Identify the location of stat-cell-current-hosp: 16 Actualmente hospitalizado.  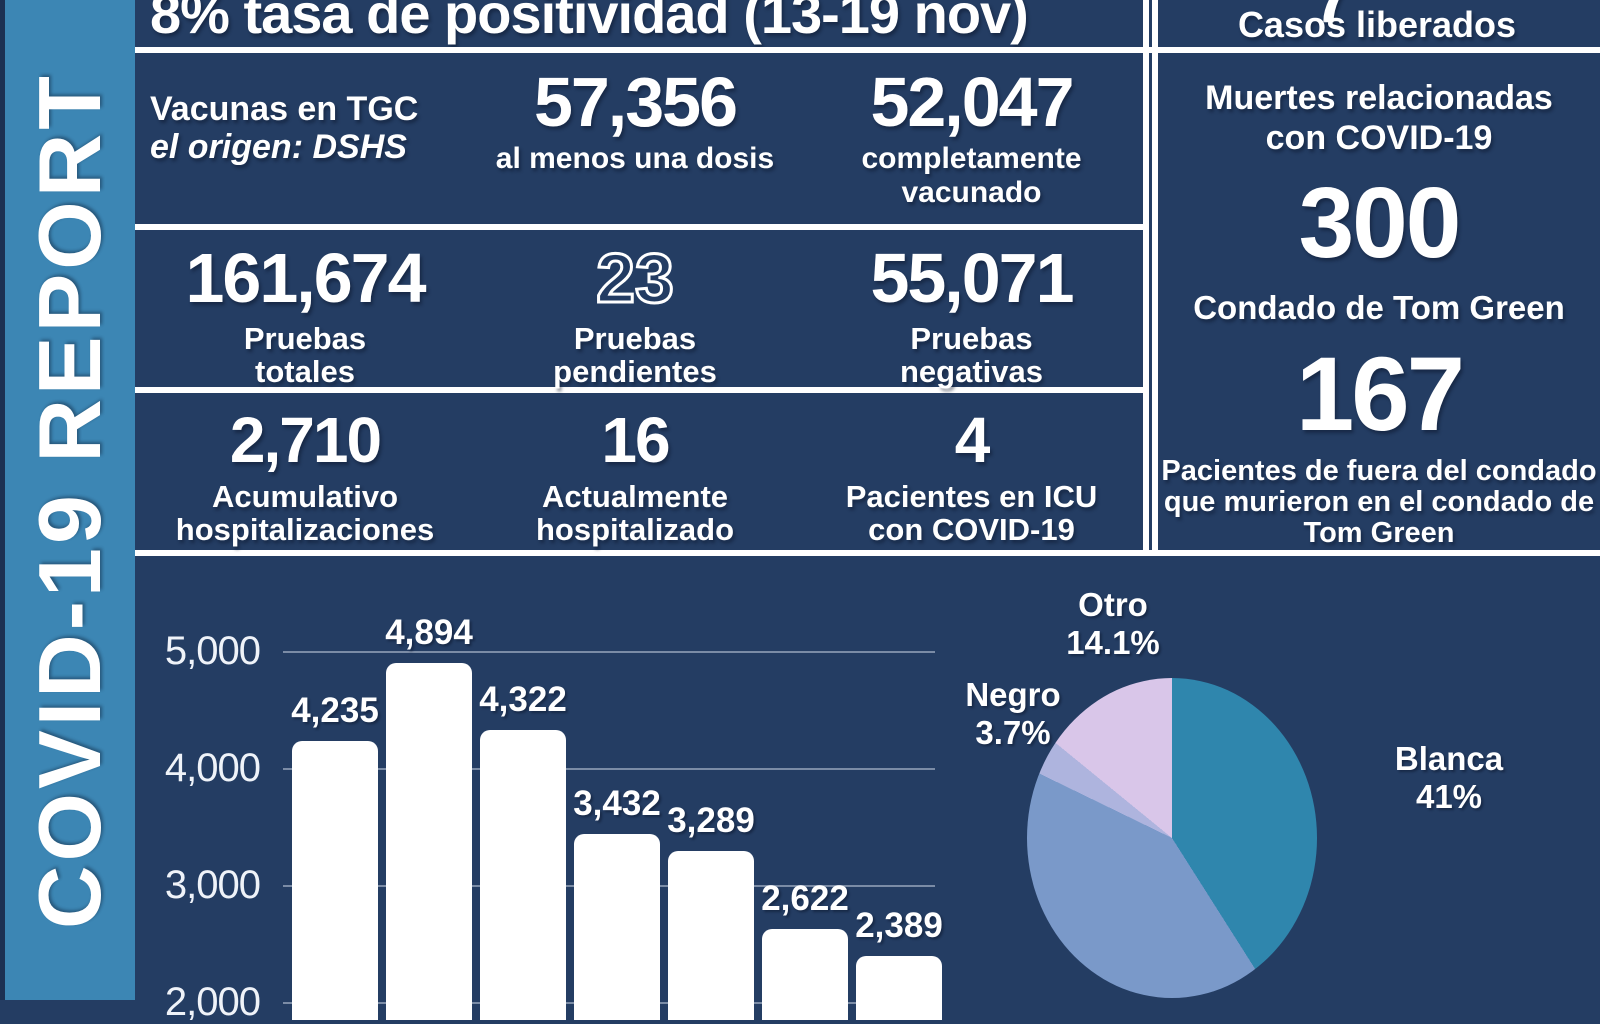
(635, 475).